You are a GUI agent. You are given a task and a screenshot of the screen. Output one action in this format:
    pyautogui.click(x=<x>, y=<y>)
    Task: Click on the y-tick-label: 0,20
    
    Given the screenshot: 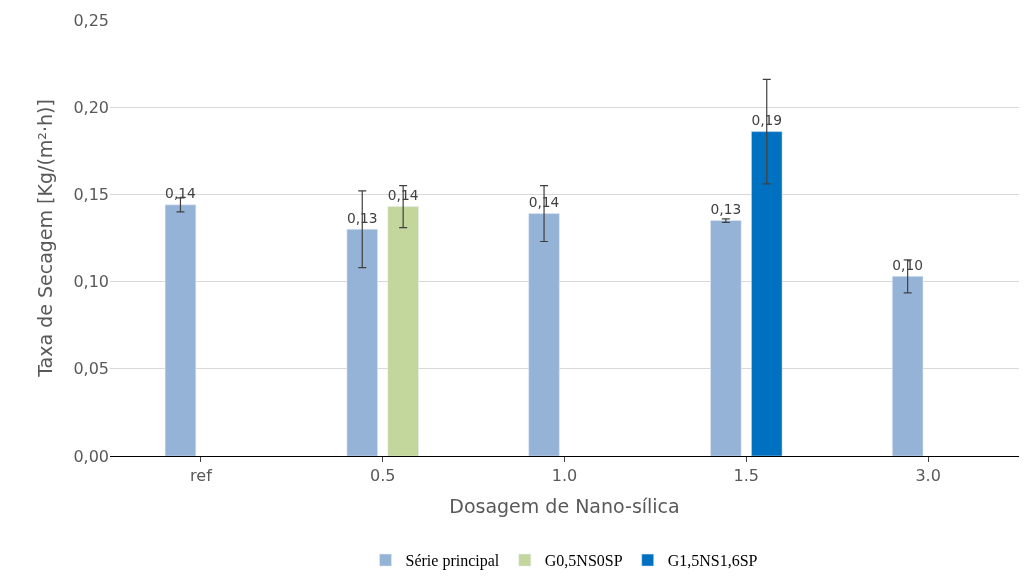 What is the action you would take?
    pyautogui.click(x=91, y=107)
    